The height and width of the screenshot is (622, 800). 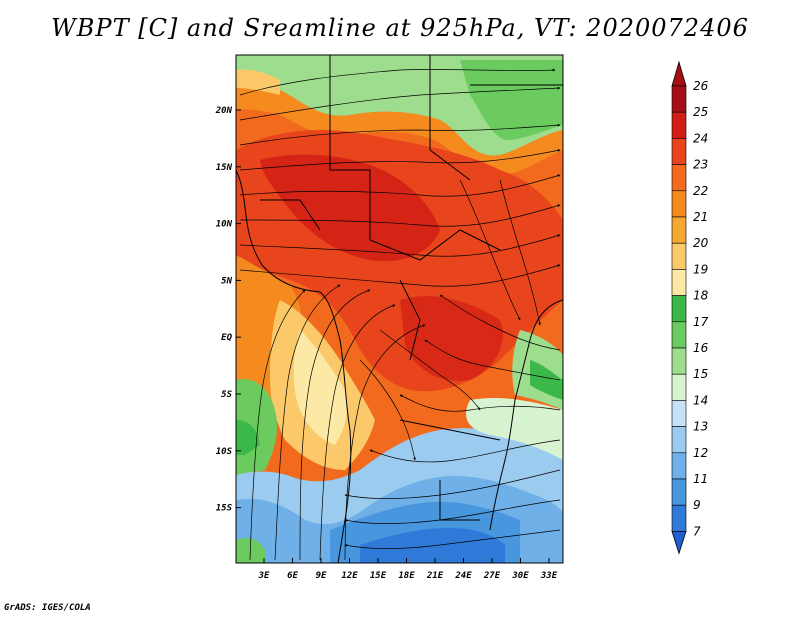 I want to click on colorbar-label: 18, so click(x=701, y=296).